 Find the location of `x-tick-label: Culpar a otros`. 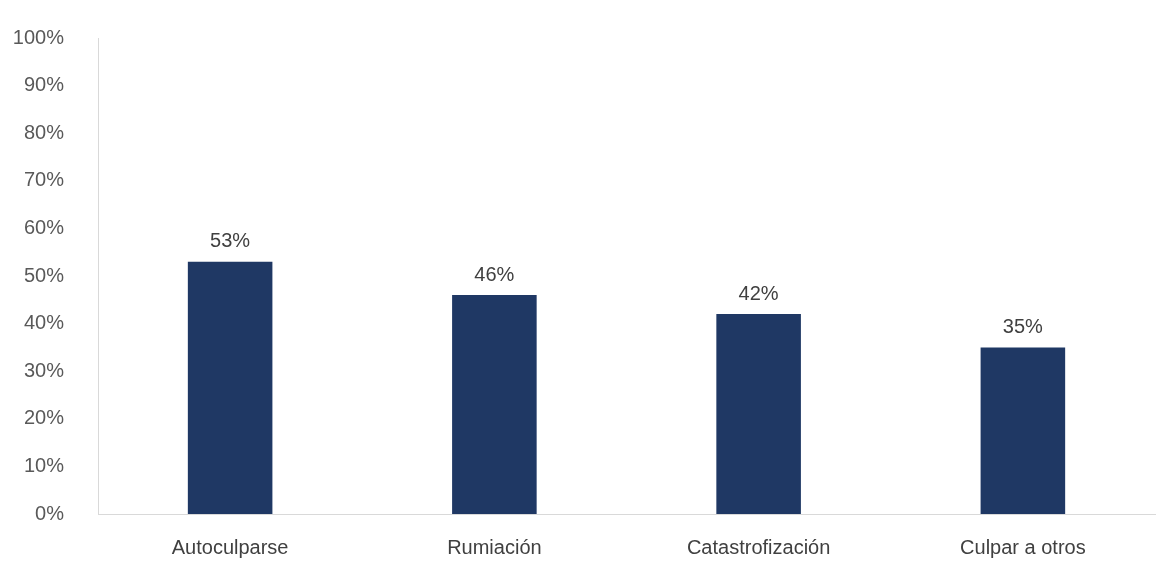

x-tick-label: Culpar a otros is located at coordinates (1023, 546).